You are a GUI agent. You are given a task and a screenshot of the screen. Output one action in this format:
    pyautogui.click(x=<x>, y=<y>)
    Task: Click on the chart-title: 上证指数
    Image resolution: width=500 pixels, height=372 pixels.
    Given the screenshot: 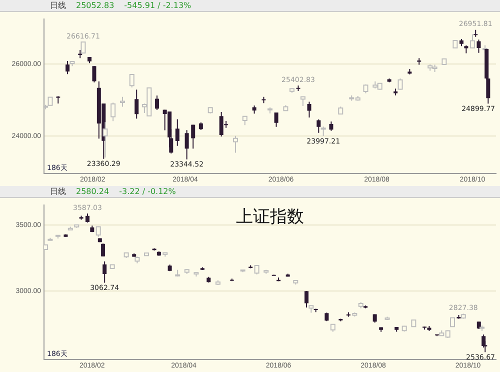 What is the action you would take?
    pyautogui.click(x=270, y=217)
    